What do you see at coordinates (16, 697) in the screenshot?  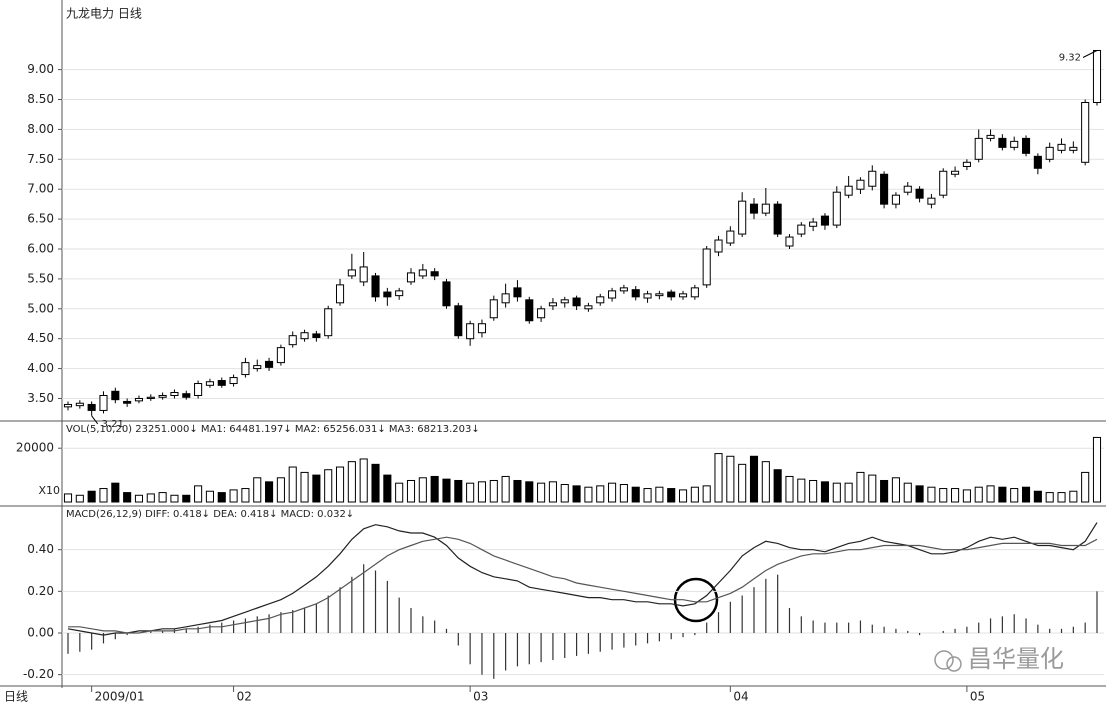 I see `x-axis-label: 日线` at bounding box center [16, 697].